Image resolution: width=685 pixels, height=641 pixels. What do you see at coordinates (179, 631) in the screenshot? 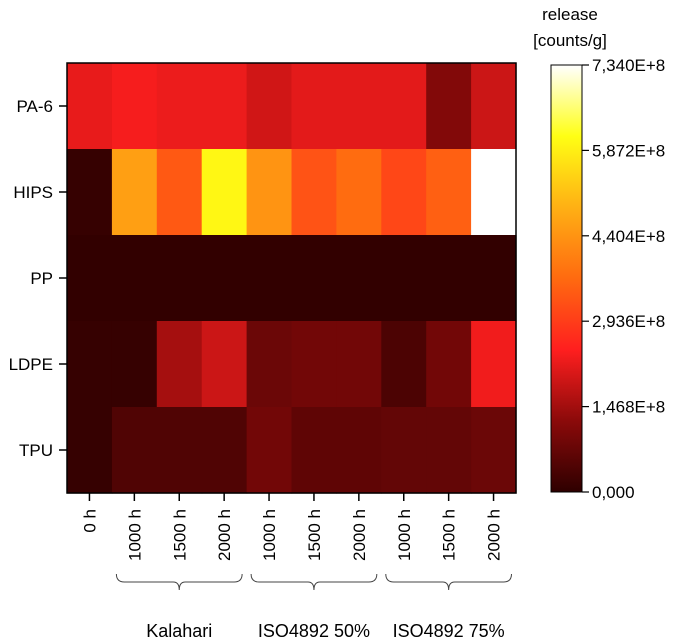
I see `group-label: Kalahari` at bounding box center [179, 631].